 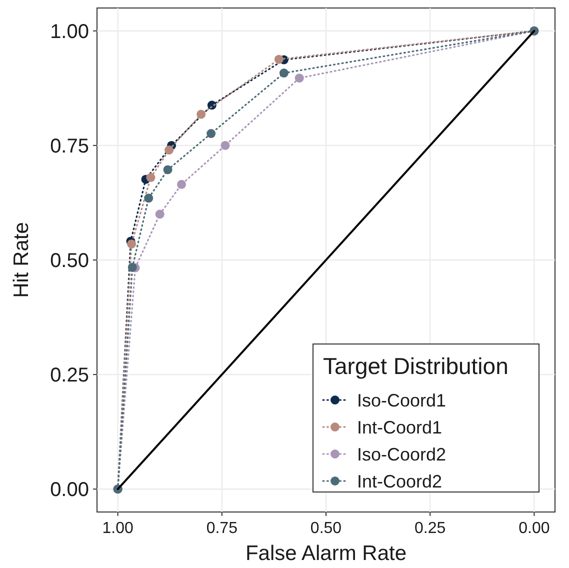 I want to click on y-tick-label: 0.25, so click(x=69, y=375).